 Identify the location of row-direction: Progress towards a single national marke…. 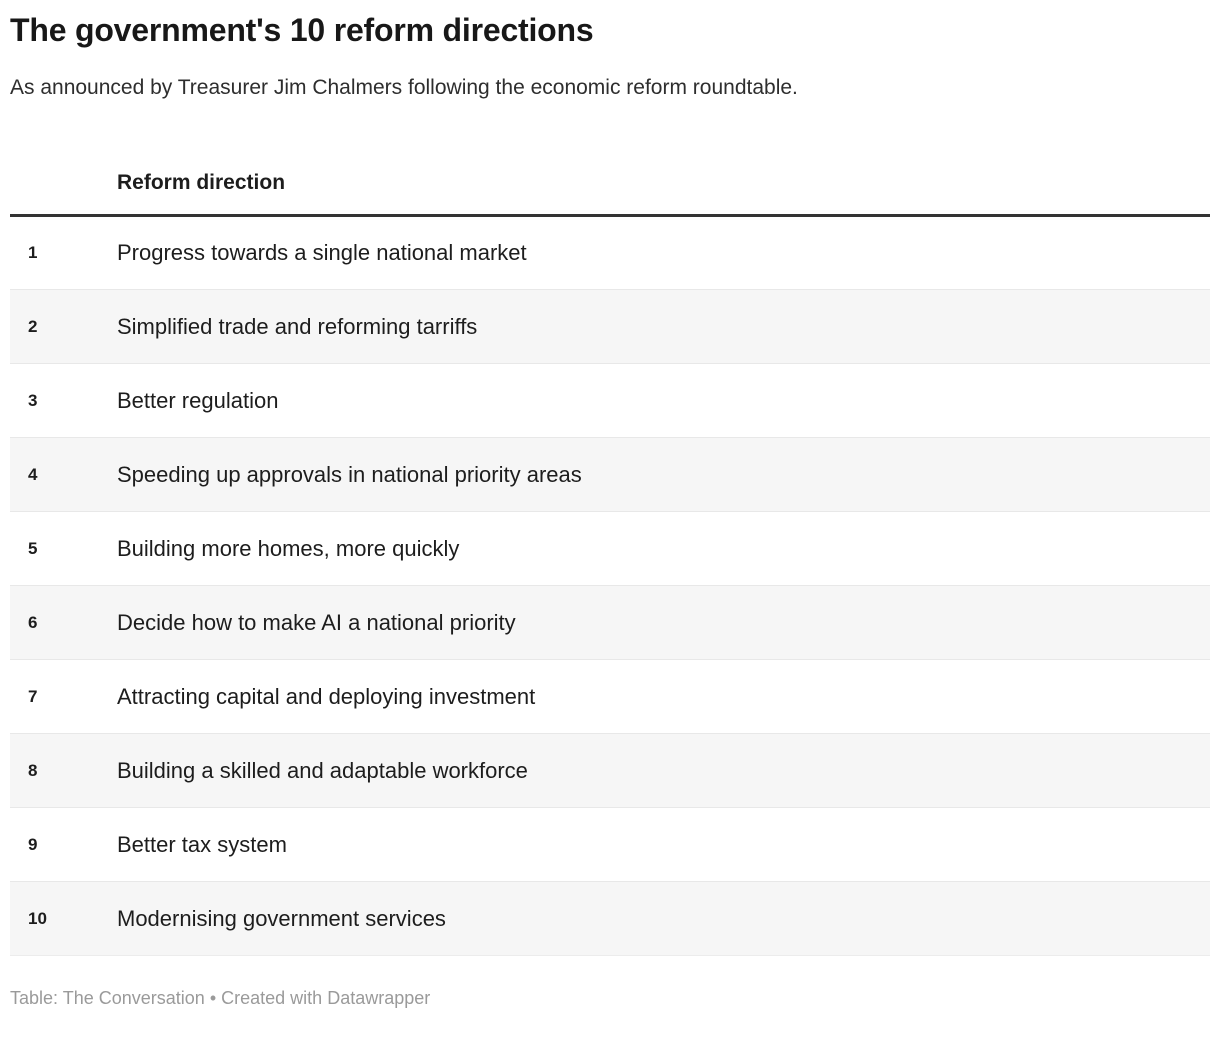
(322, 252).